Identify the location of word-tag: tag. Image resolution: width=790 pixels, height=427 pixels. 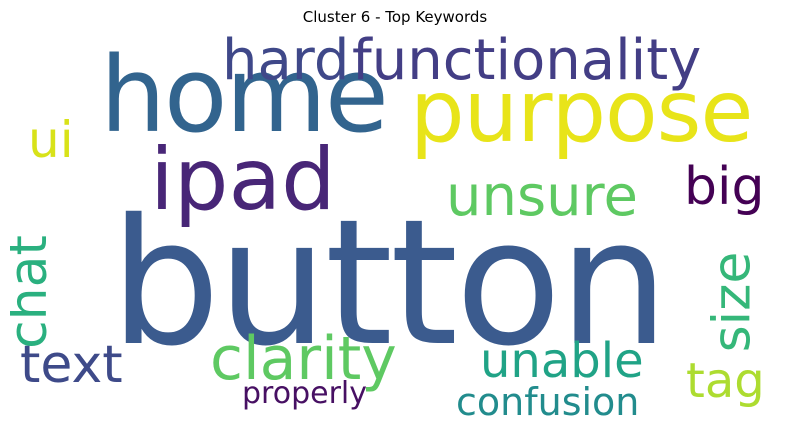
(725, 381).